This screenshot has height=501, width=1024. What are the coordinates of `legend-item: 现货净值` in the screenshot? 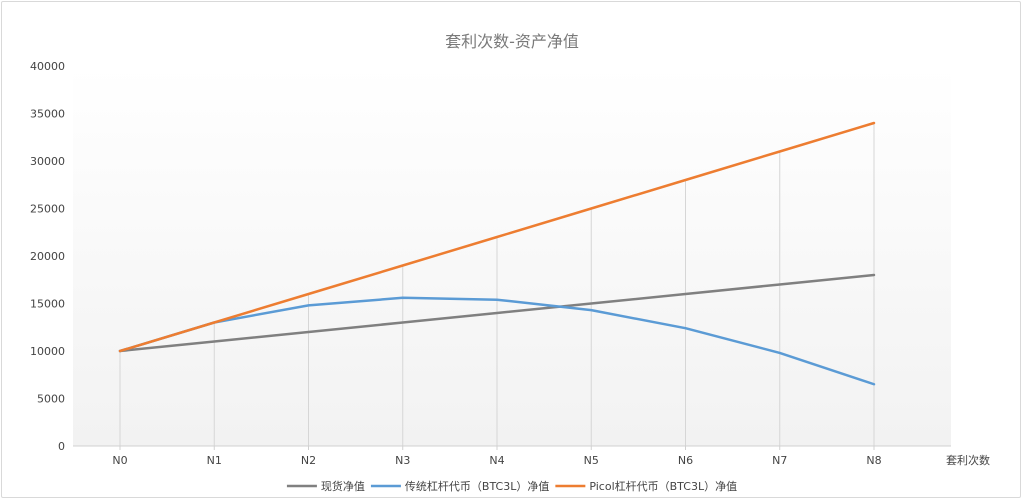 It's located at (325, 486).